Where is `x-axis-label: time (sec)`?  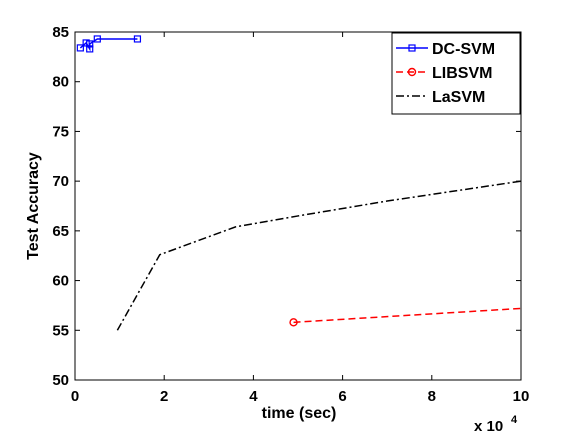
x-axis-label: time (sec) is located at coordinates (299, 413).